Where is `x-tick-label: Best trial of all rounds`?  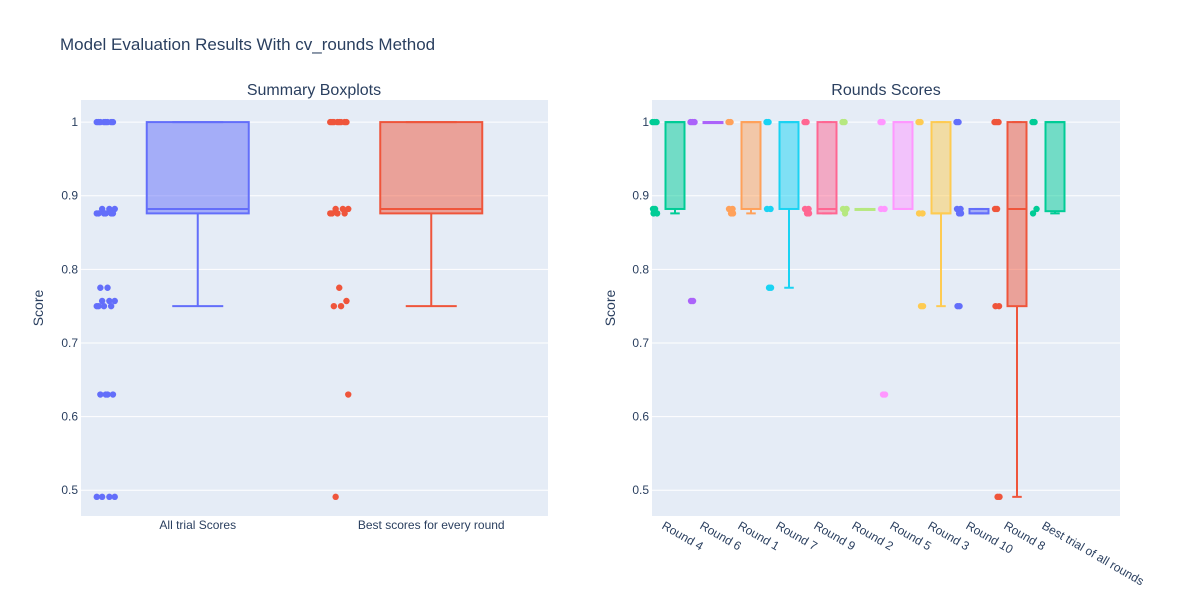
x-tick-label: Best trial of all rounds is located at coordinates (1093, 553).